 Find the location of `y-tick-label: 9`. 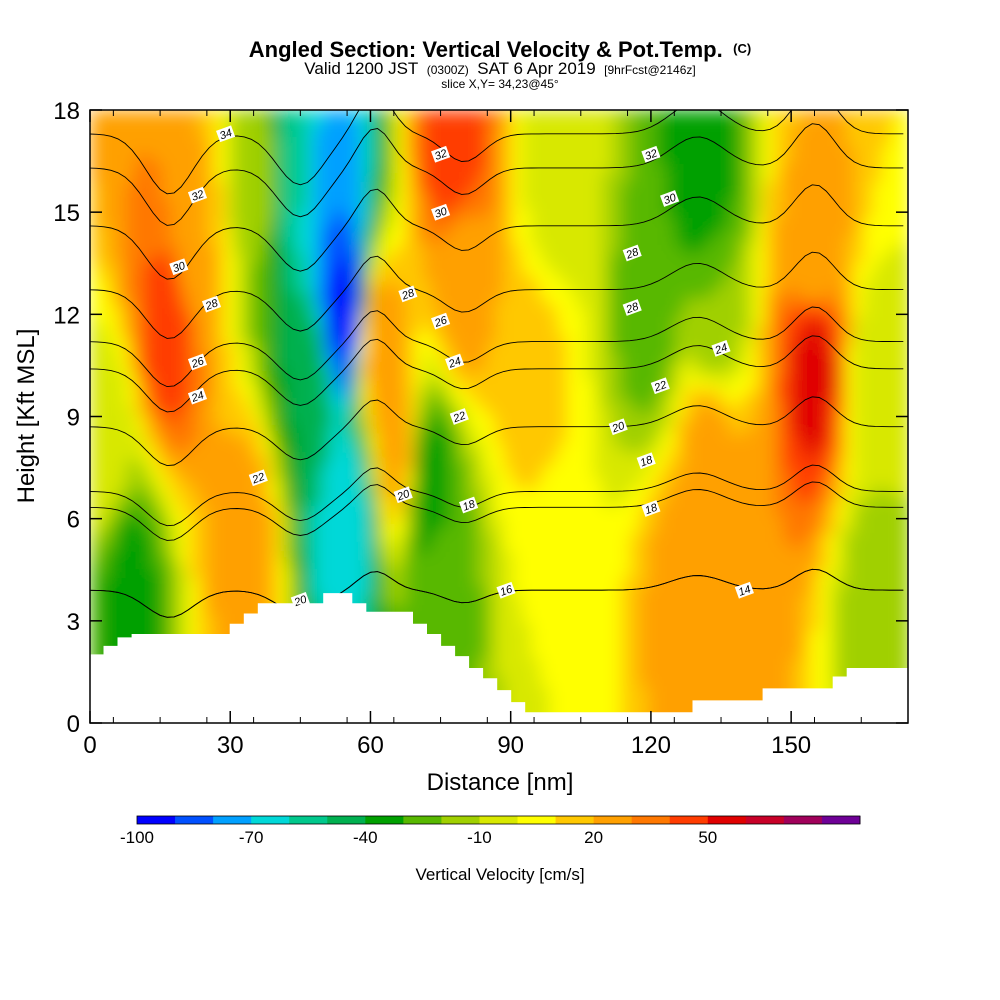

y-tick-label: 9 is located at coordinates (73, 418).